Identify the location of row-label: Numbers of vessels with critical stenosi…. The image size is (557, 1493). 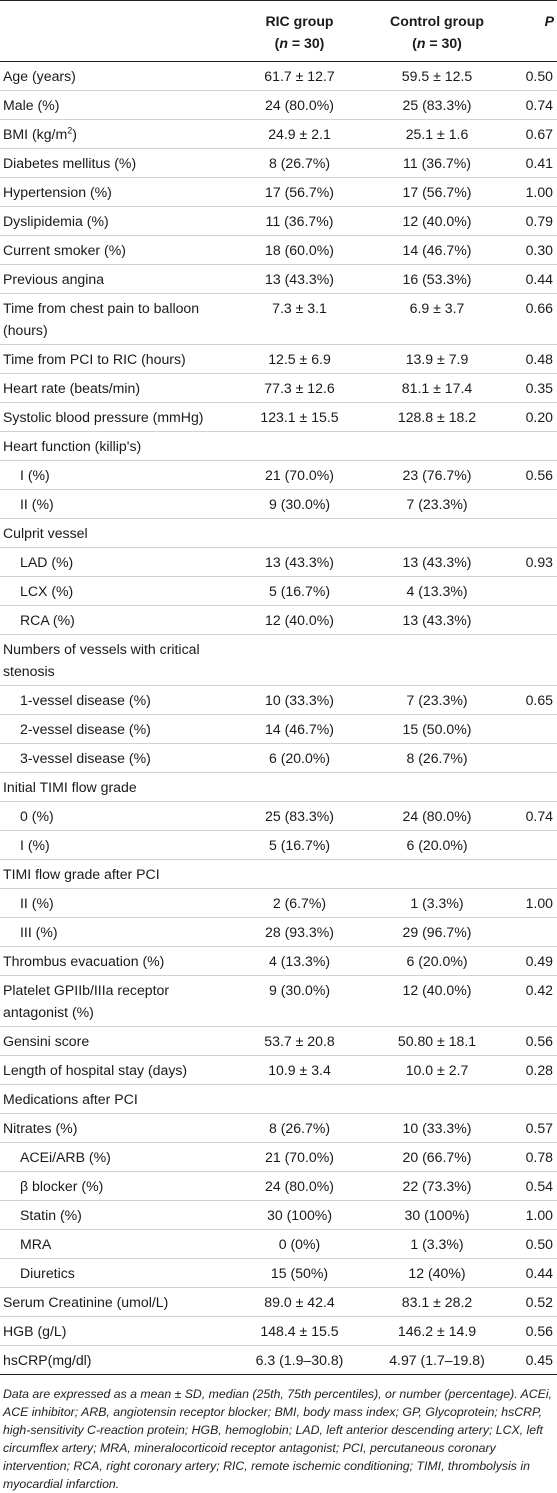
(116, 660).